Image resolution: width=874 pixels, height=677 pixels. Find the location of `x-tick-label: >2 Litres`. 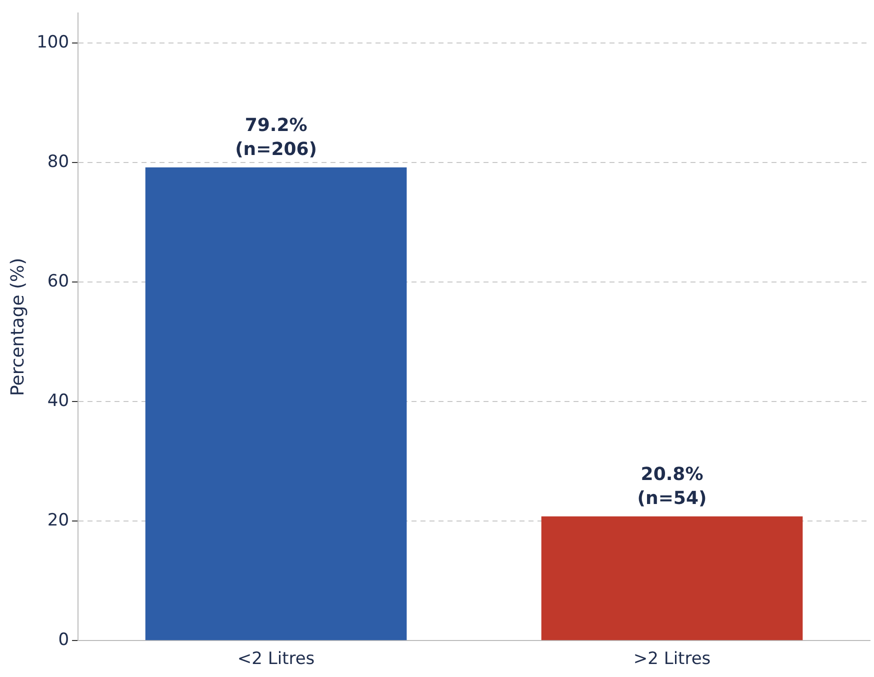

x-tick-label: >2 Litres is located at coordinates (672, 659).